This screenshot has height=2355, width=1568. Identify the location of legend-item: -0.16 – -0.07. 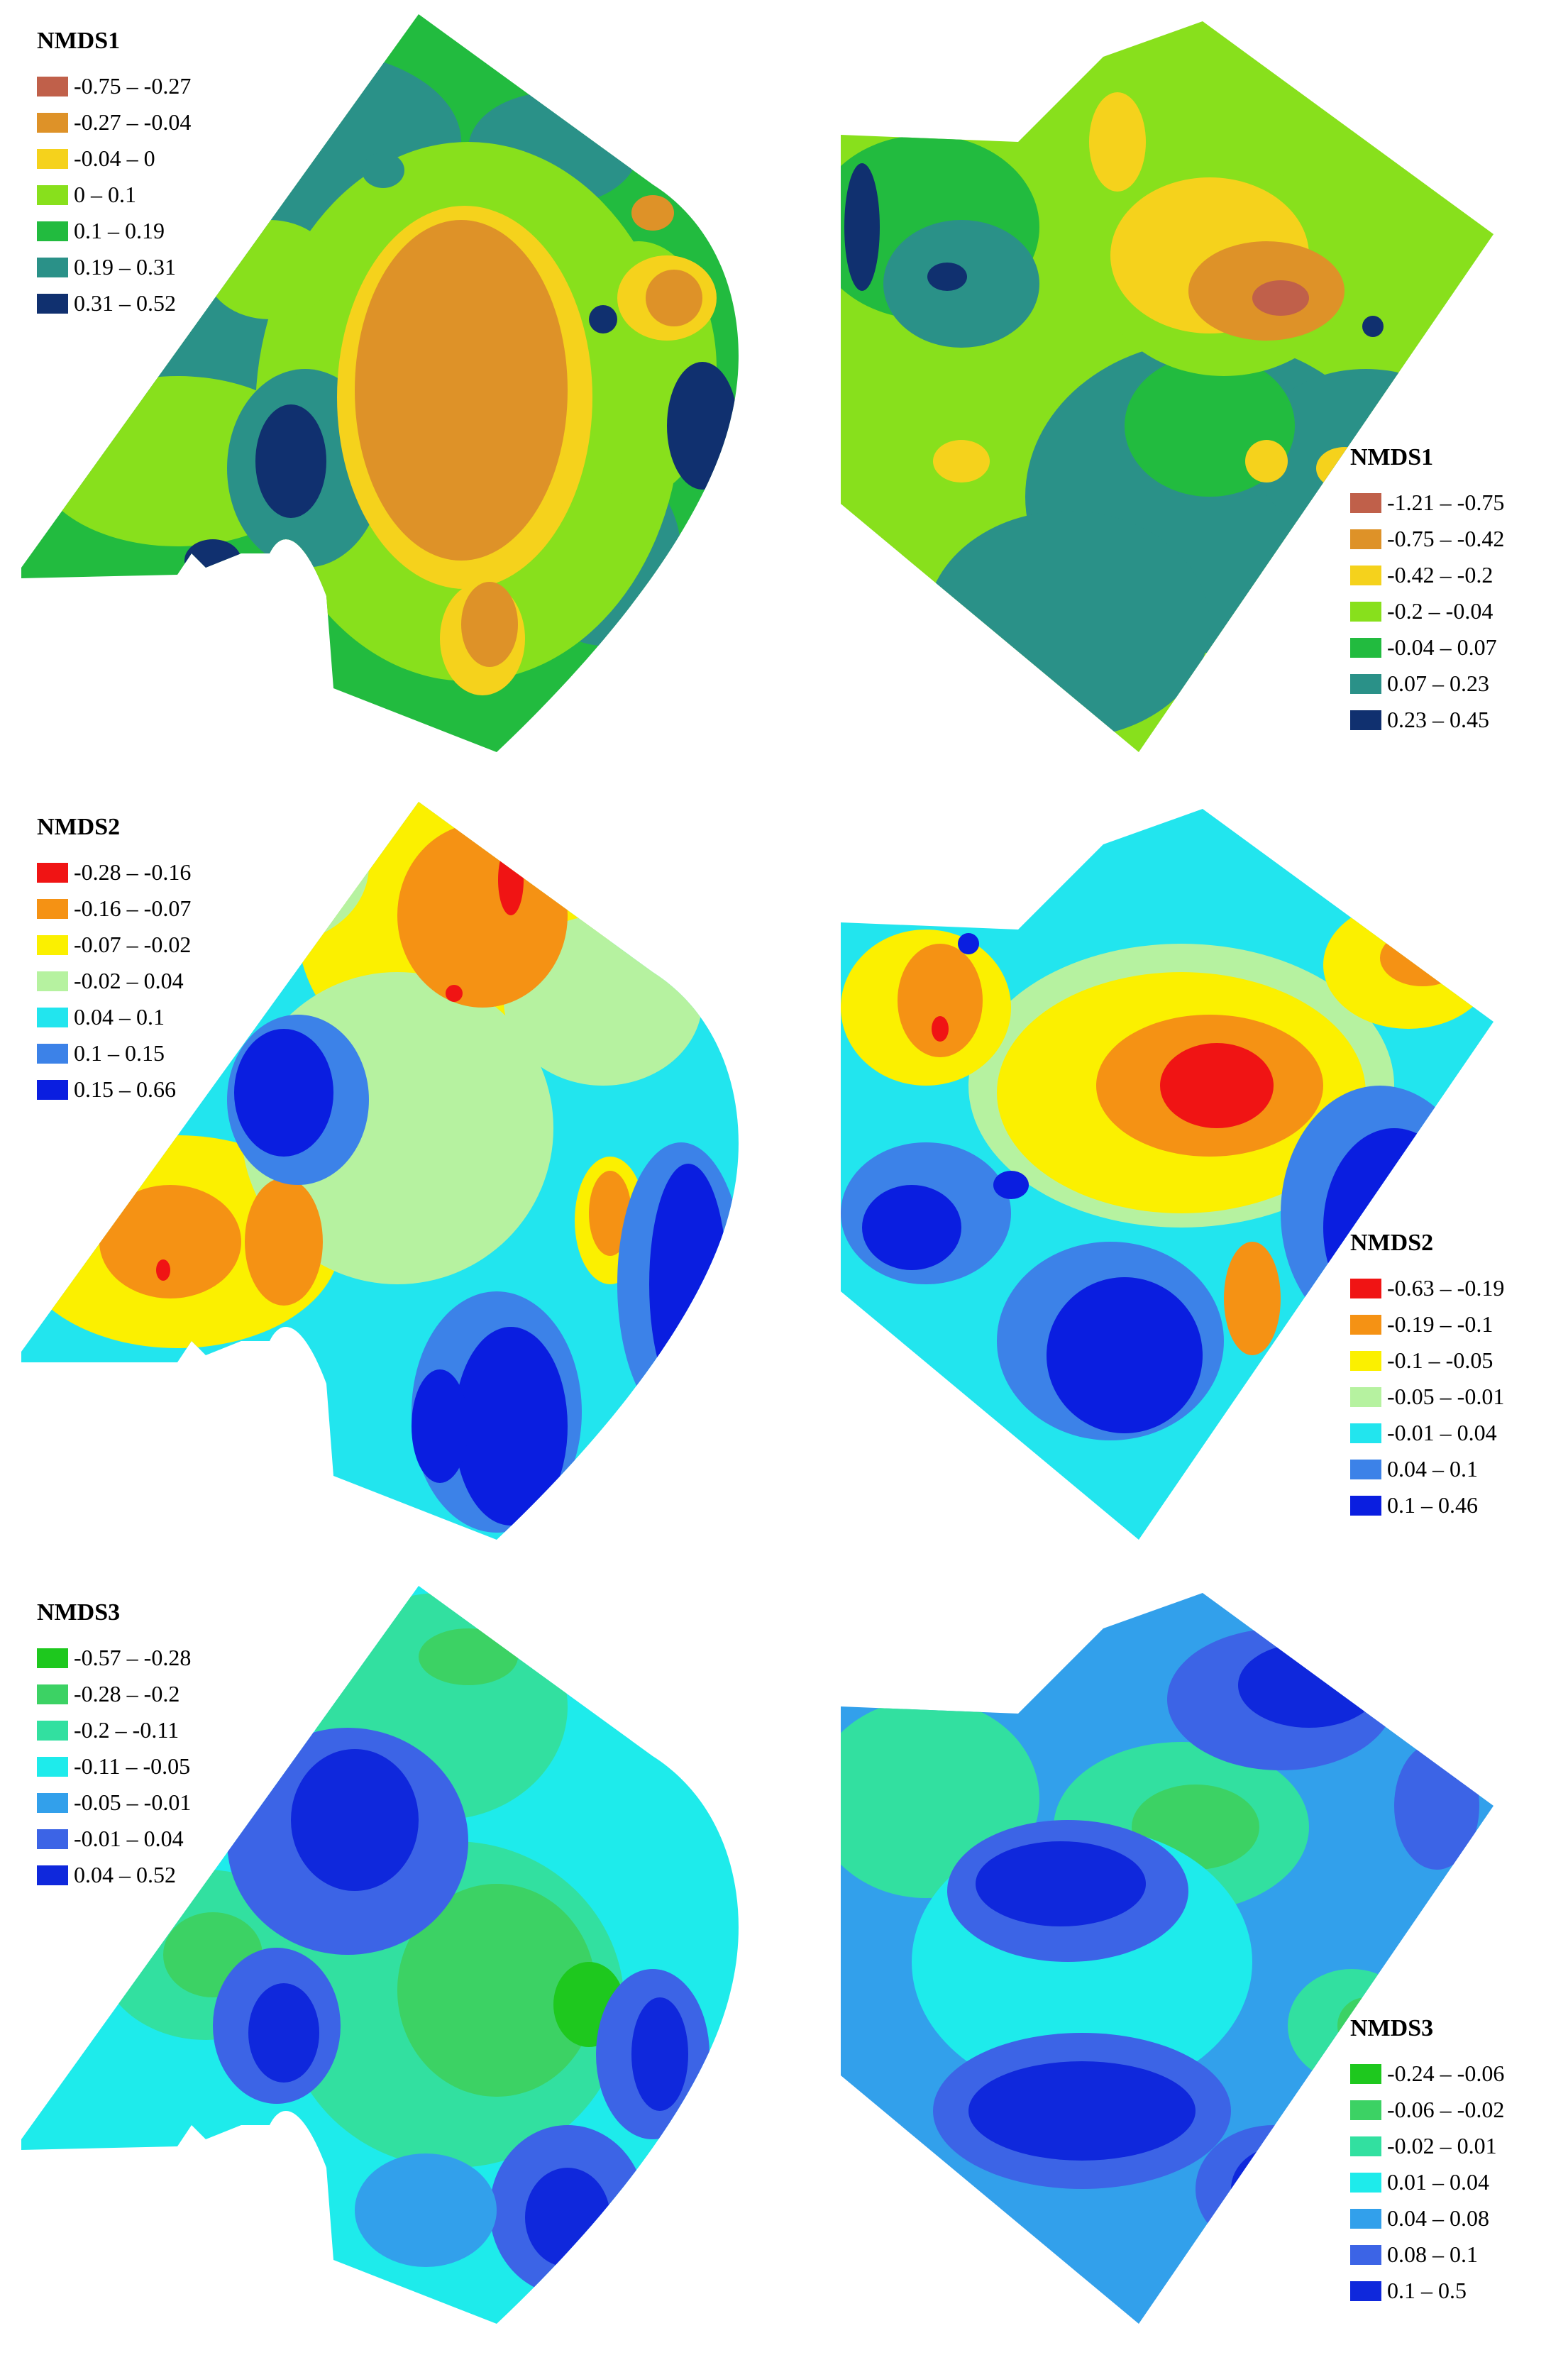
(114, 908).